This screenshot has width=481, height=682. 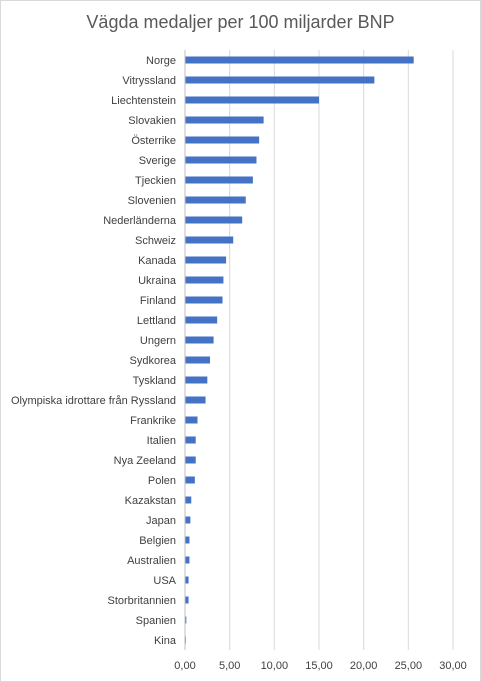 I want to click on category-label: Slovakien, so click(x=152, y=121).